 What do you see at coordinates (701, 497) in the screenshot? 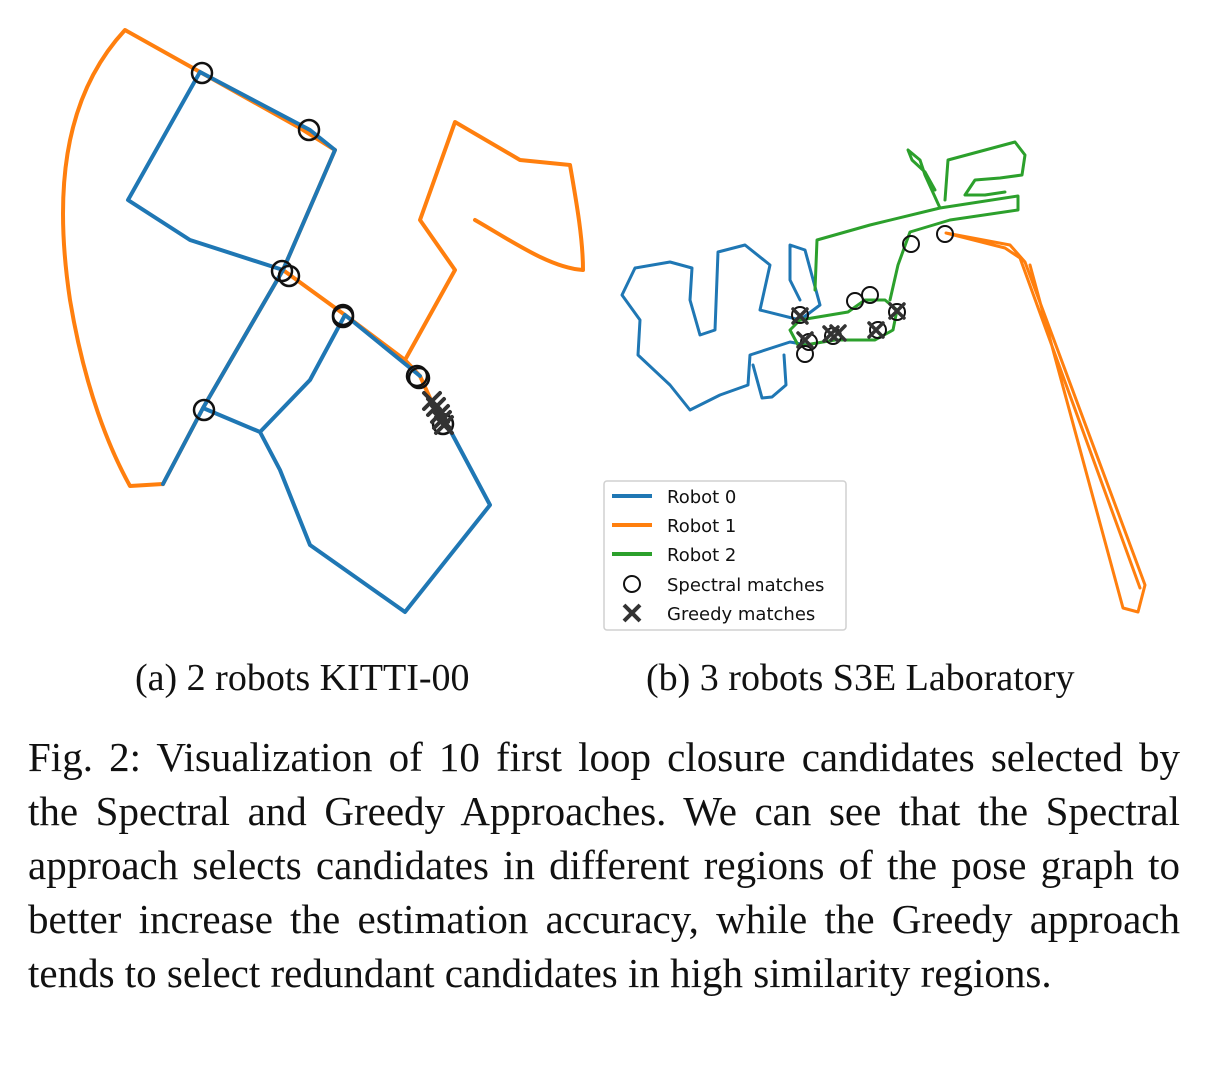
I see `legend-label-robot-0: Robot 0` at bounding box center [701, 497].